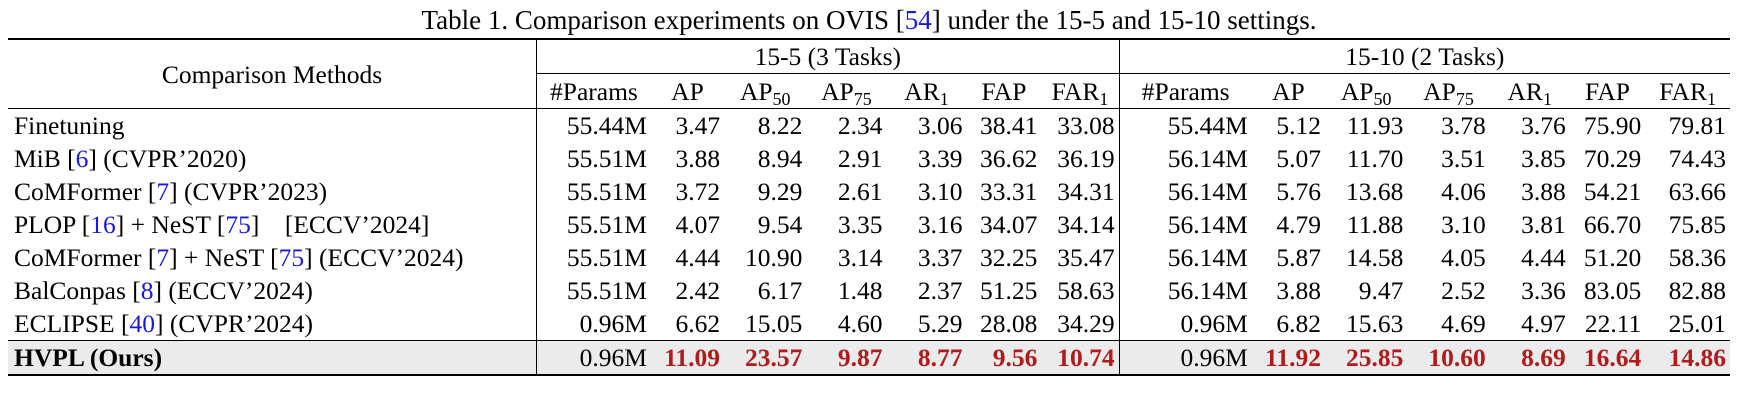 The width and height of the screenshot is (1738, 403). What do you see at coordinates (67, 323) in the screenshot?
I see `method-name: ECLIPSE` at bounding box center [67, 323].